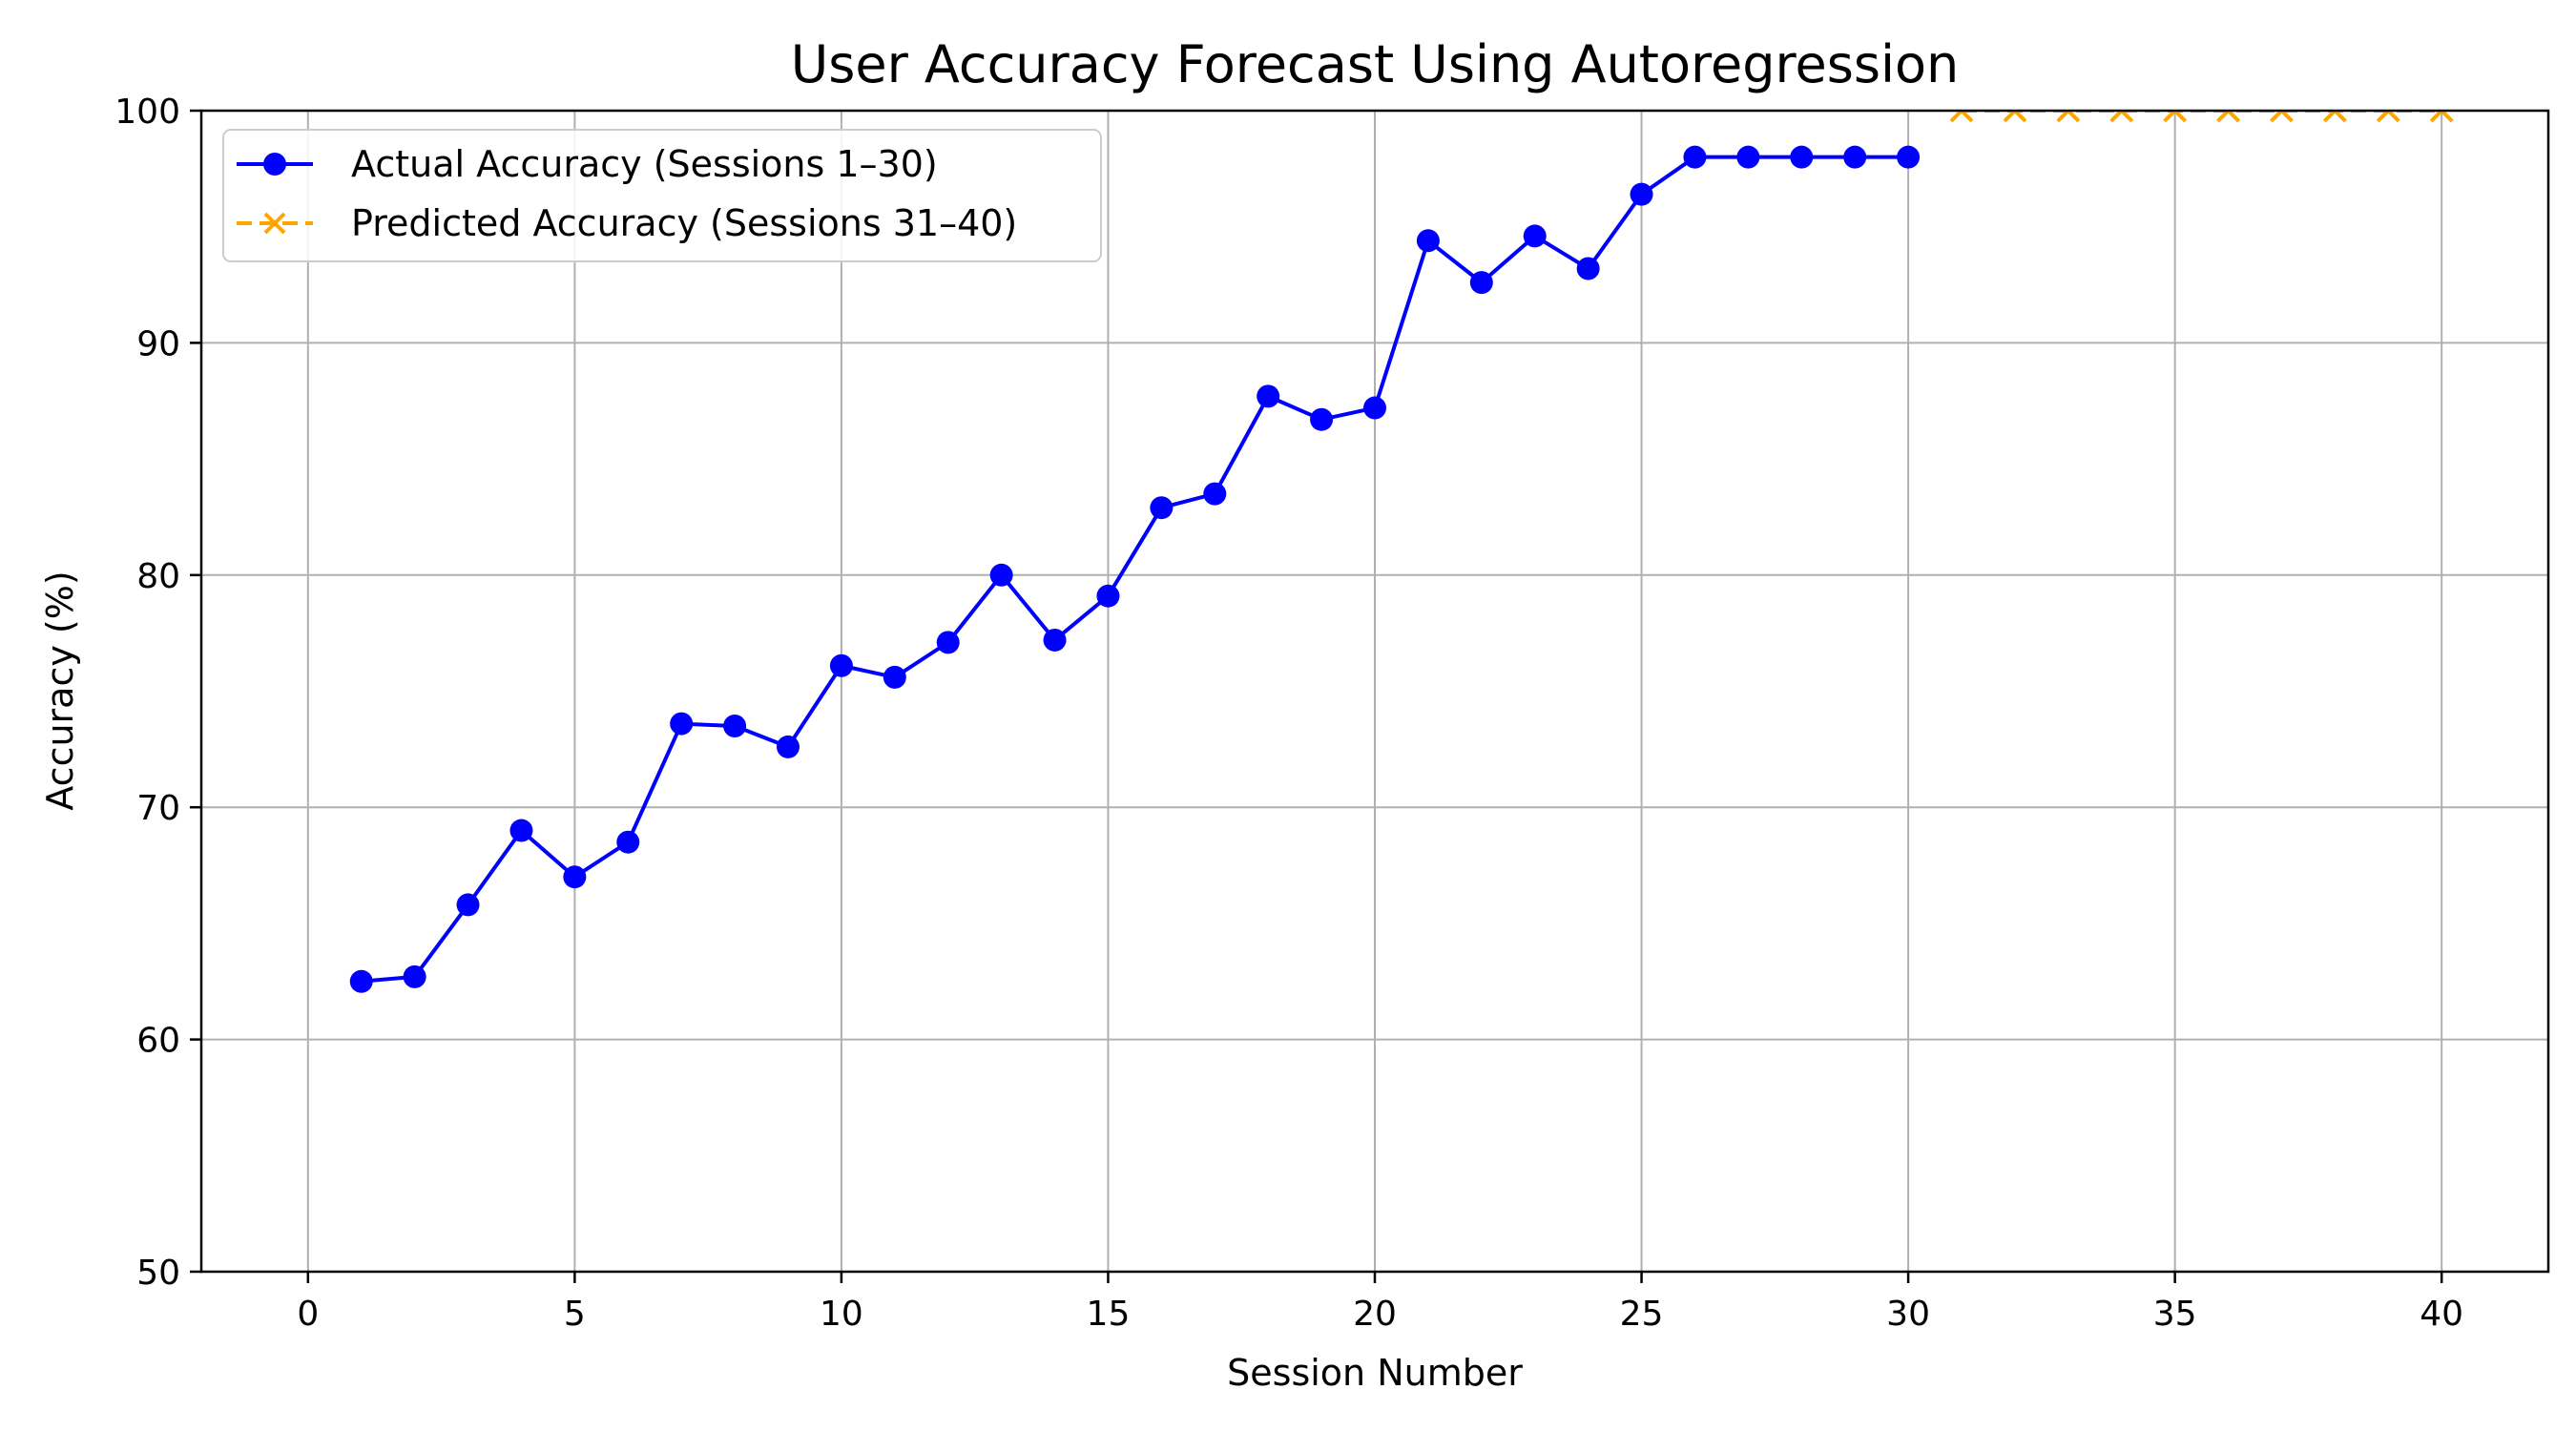  Describe the element at coordinates (644, 164) in the screenshot. I see `legend-label-actual: Actual Accuracy (Sessions 1–30)` at that location.